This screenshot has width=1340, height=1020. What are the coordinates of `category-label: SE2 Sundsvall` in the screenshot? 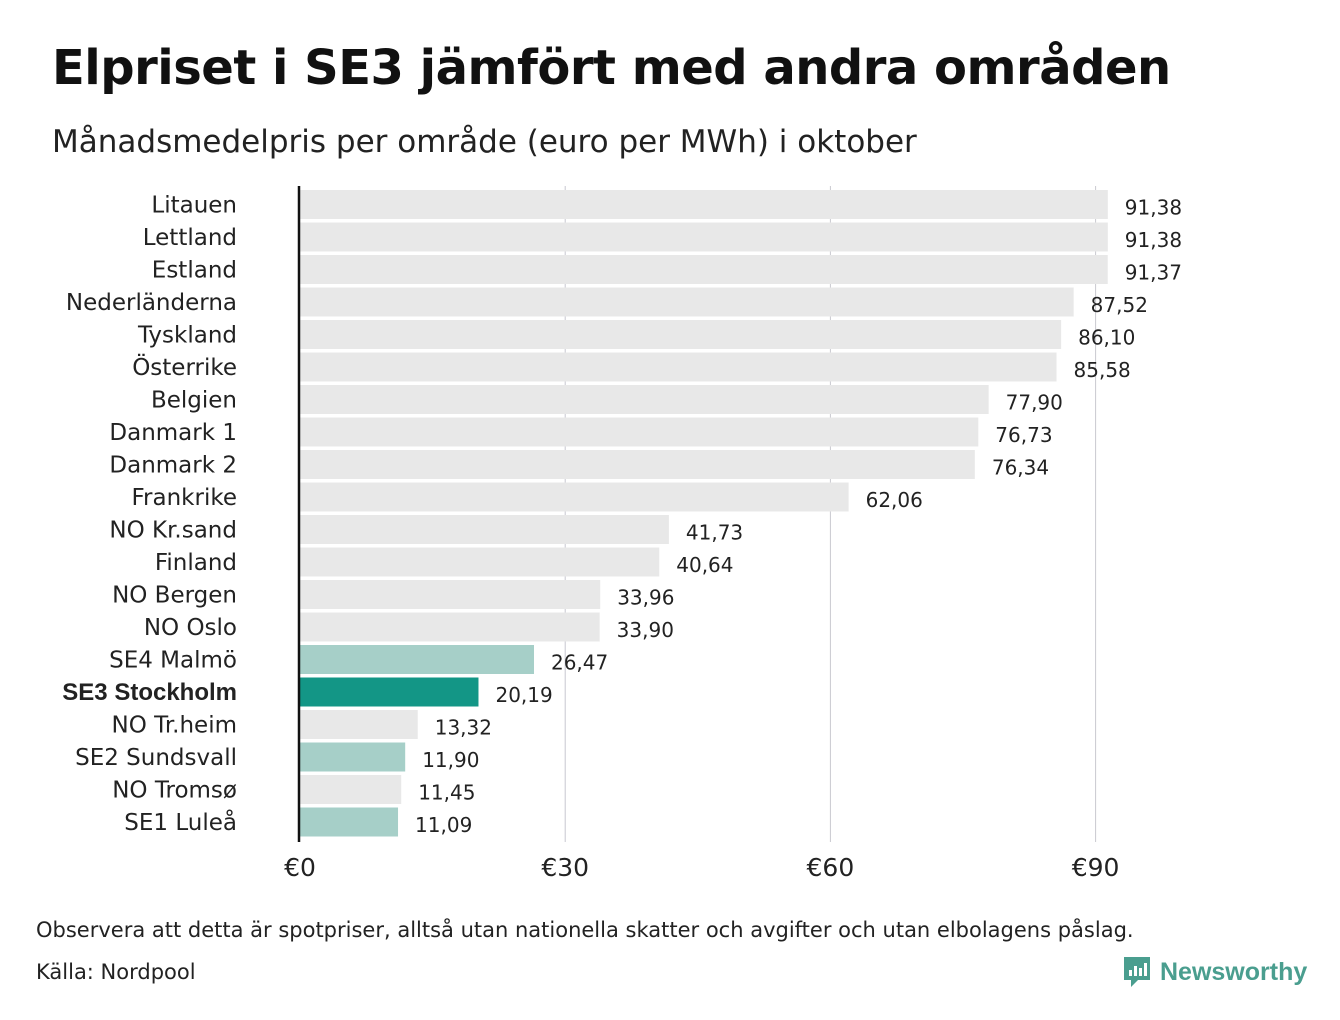 It's located at (156, 758).